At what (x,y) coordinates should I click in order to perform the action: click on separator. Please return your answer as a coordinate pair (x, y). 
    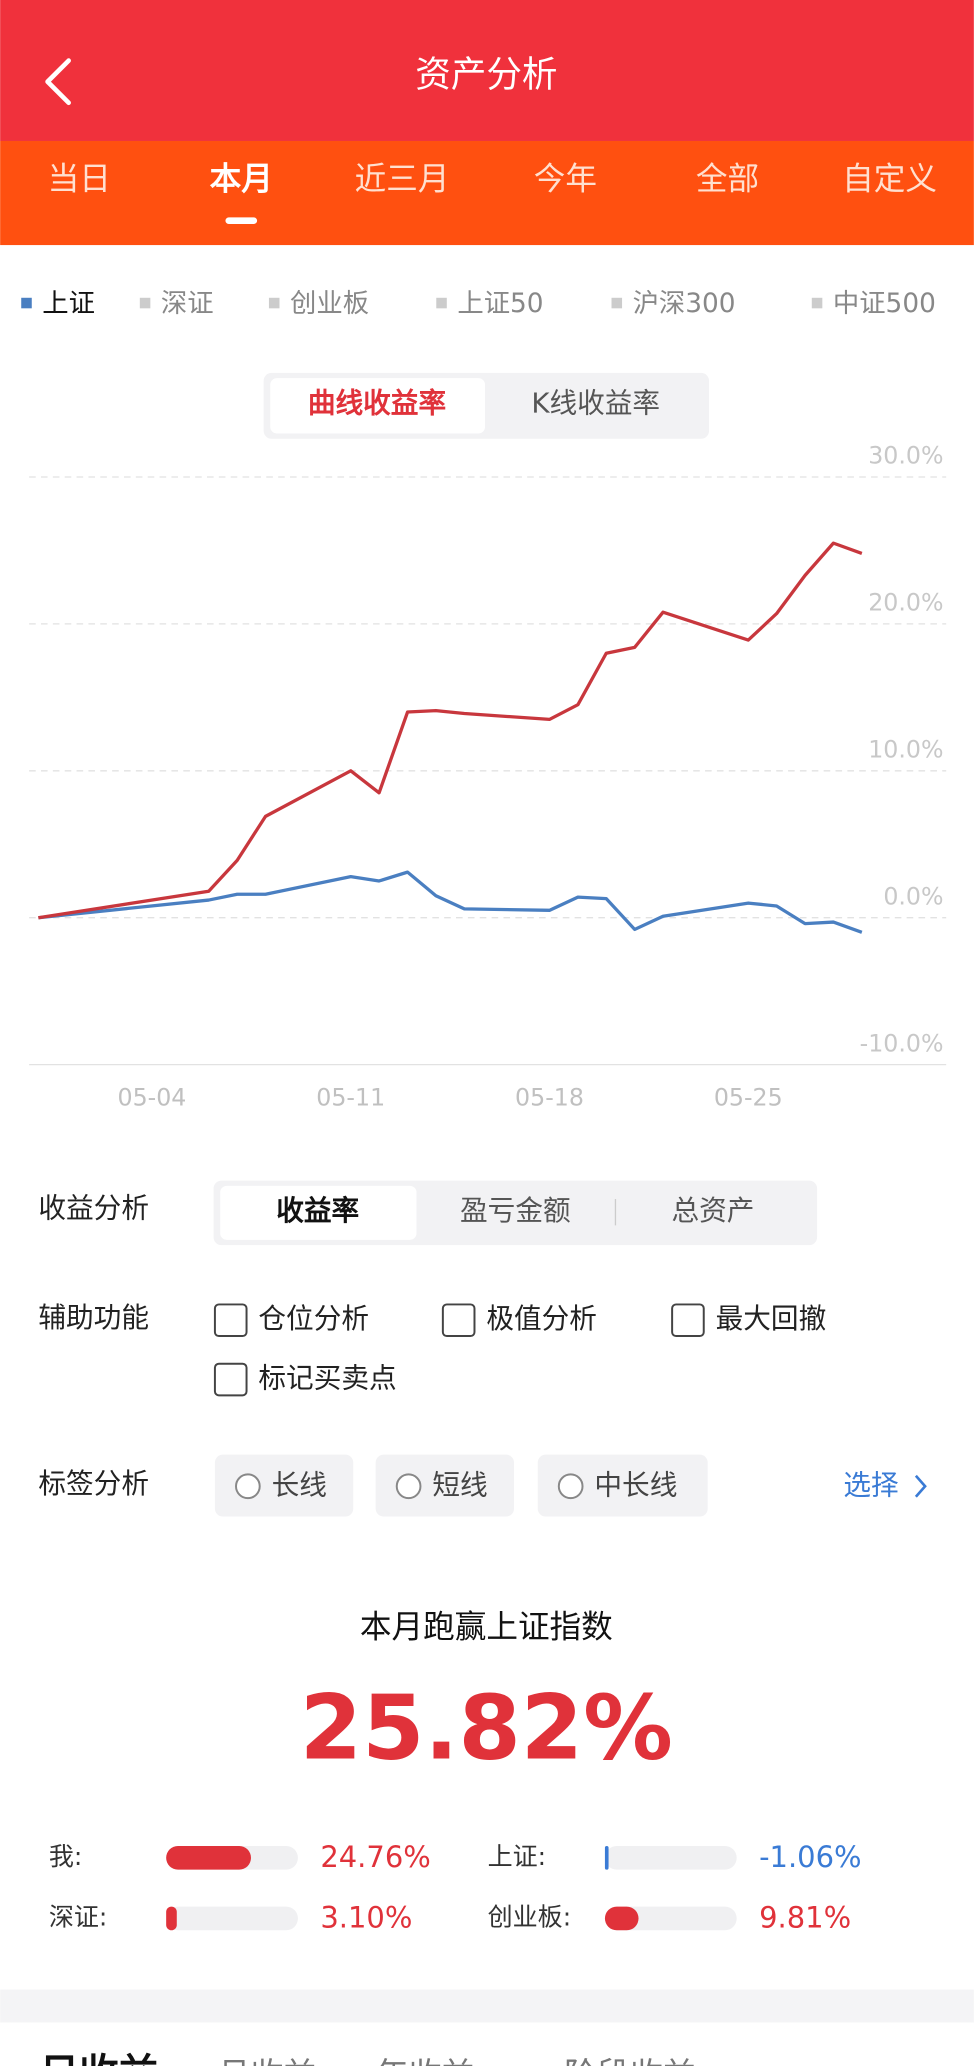
    Looking at the image, I should click on (487, 2006).